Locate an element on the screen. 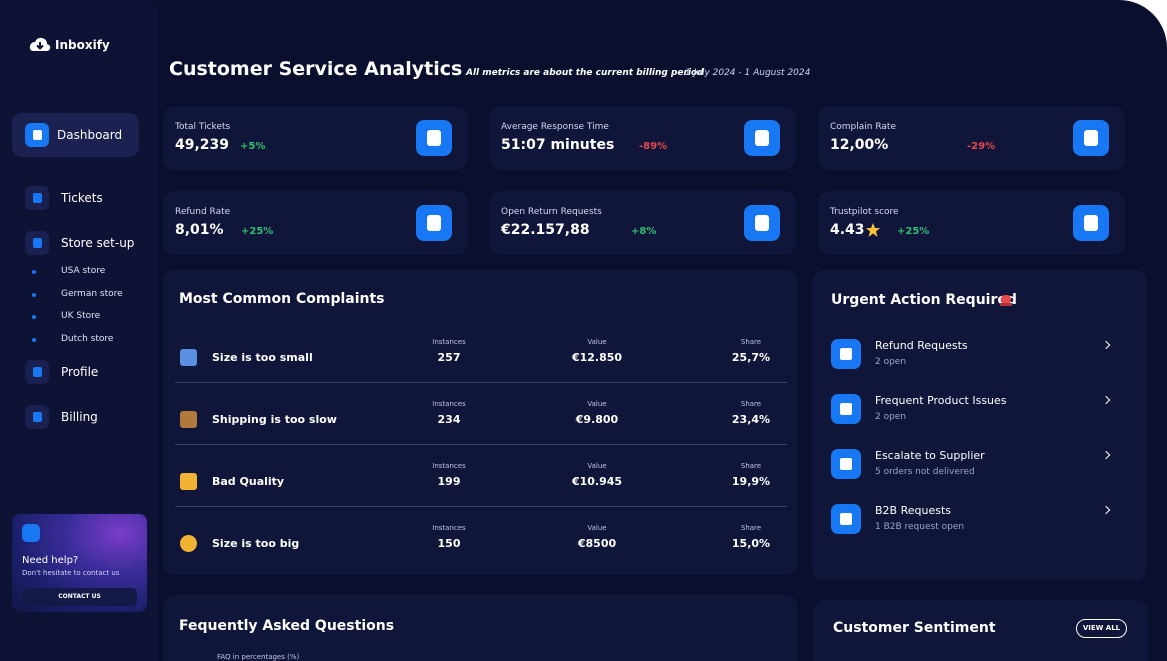 Image resolution: width=1167 pixels, height=661 pixels. urgent-item-title: Frequent Product Issues is located at coordinates (941, 400).